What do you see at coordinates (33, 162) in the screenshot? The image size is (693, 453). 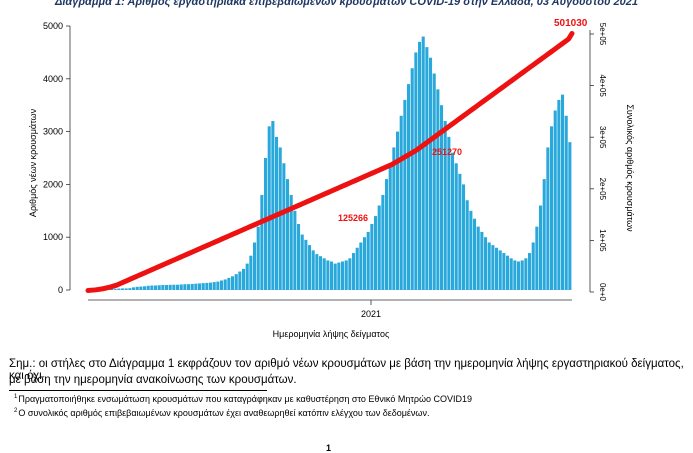 I see `y-axis-label: Αριθμός νέων κρουσμάτων` at bounding box center [33, 162].